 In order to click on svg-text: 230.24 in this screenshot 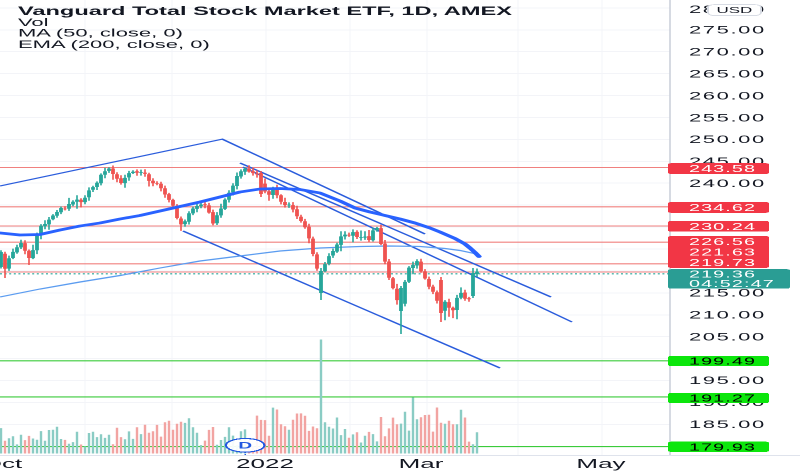, I will do `click(722, 227)`.